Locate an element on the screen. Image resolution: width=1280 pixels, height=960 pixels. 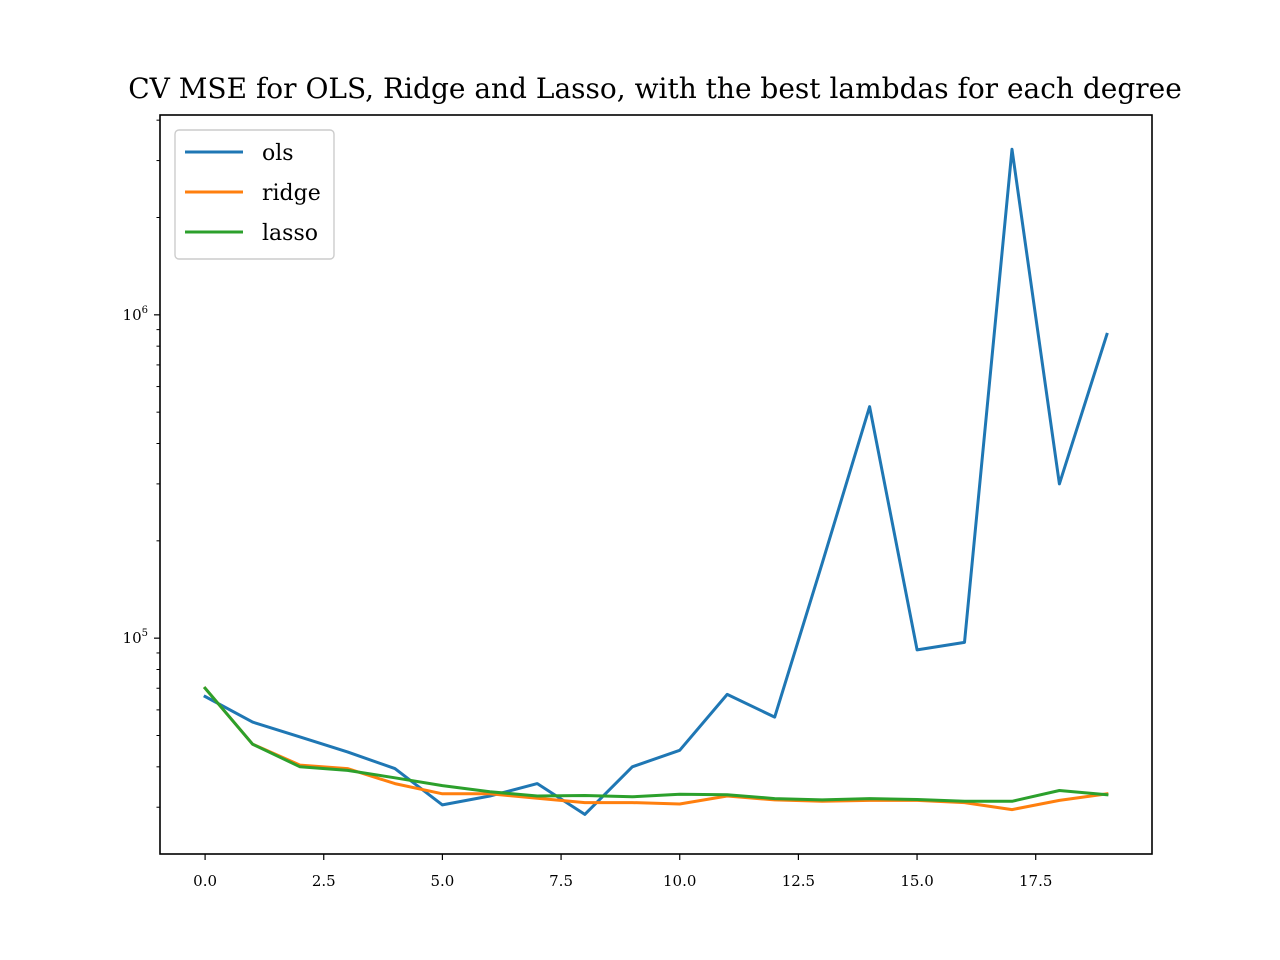
x-tick-label: 5.0 is located at coordinates (442, 881).